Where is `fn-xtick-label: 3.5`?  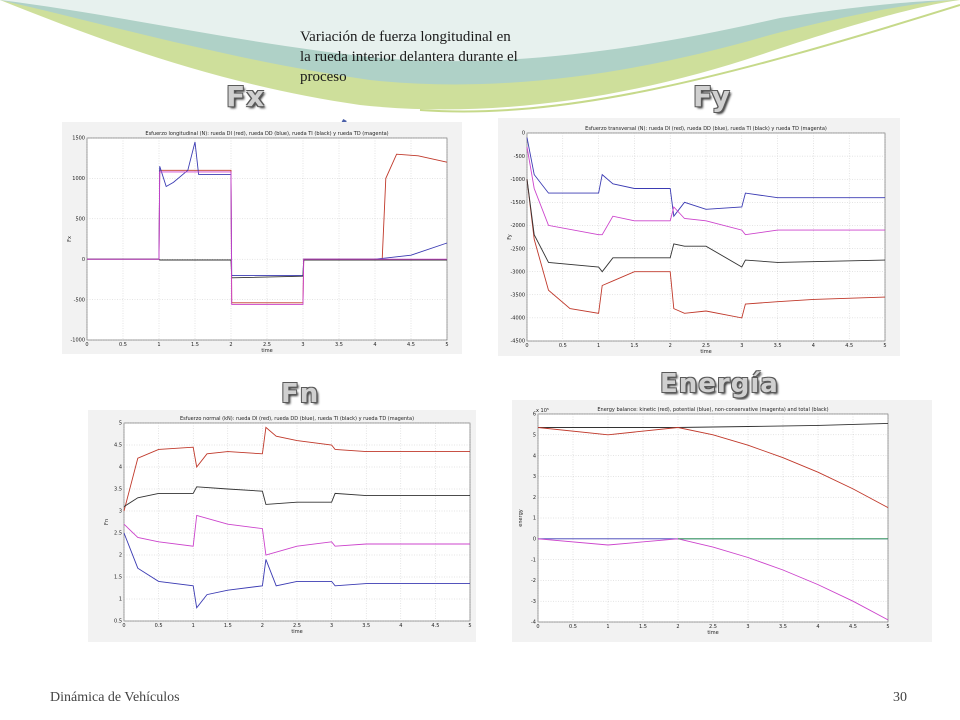
fn-xtick-label: 3.5 is located at coordinates (366, 626).